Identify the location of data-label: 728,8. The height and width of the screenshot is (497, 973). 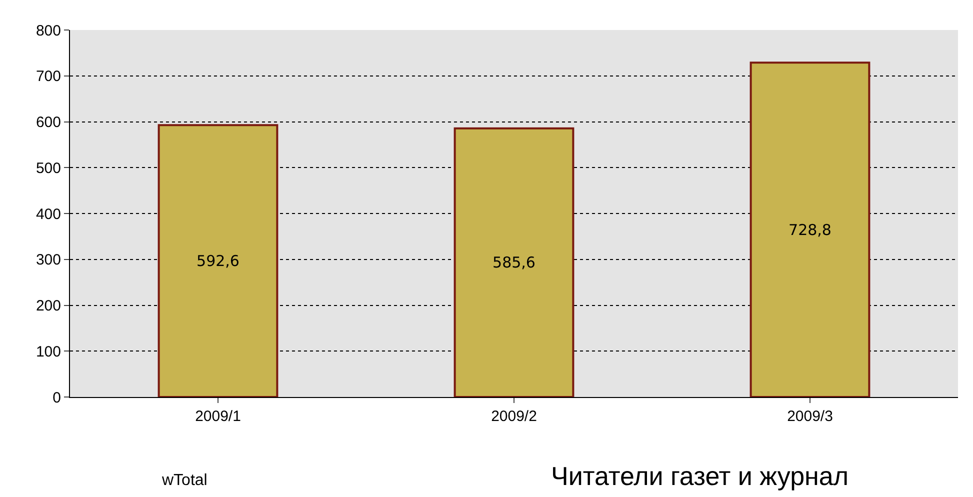
(810, 229).